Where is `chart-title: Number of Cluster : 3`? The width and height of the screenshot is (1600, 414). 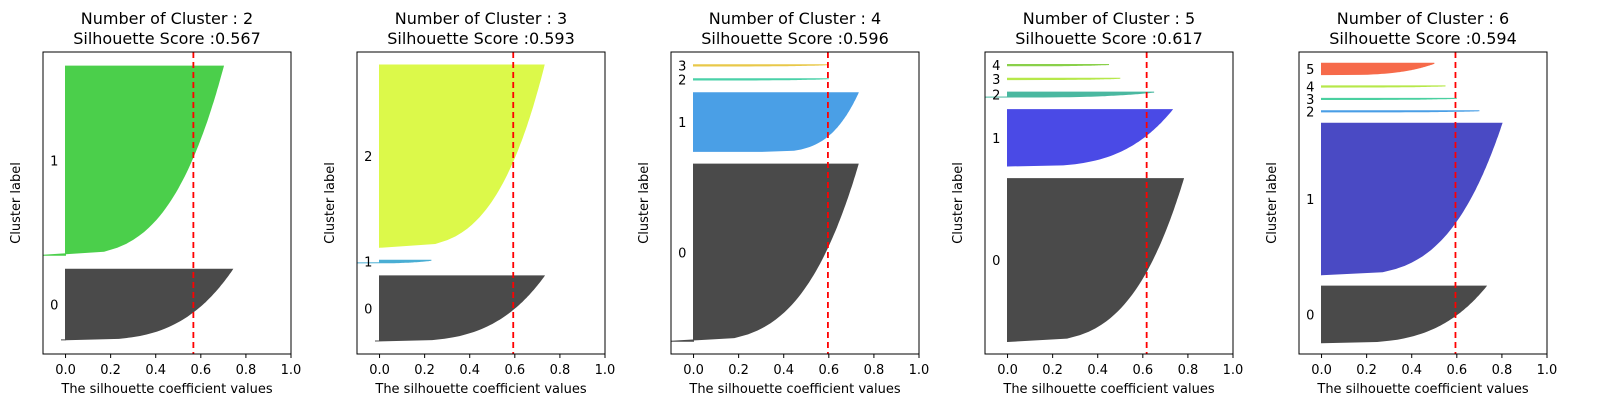
chart-title: Number of Cluster : 3 is located at coordinates (481, 18).